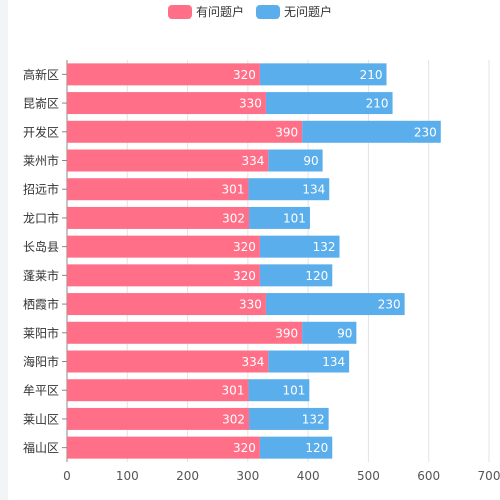 The width and height of the screenshot is (500, 500). What do you see at coordinates (41, 74) in the screenshot?
I see `y-tick-label: 高新区` at bounding box center [41, 74].